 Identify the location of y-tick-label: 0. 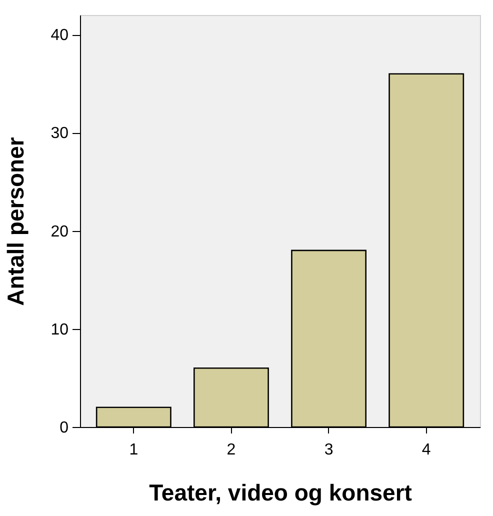
(64, 428).